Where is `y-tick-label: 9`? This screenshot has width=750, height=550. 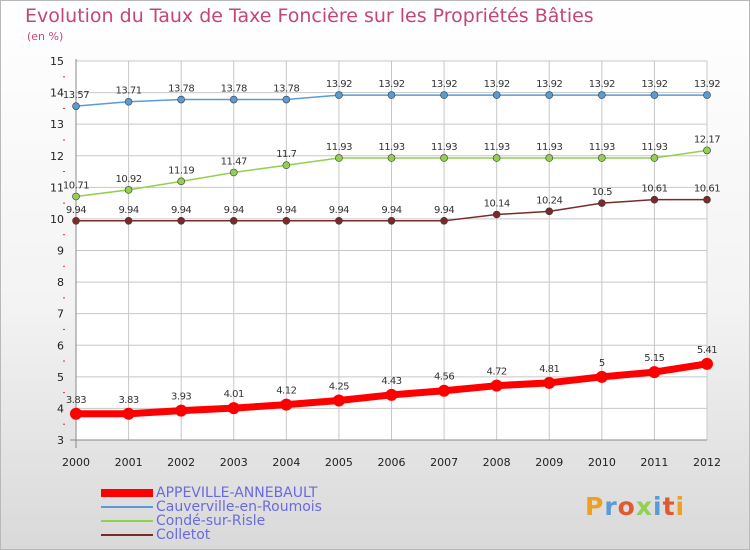
y-tick-label: 9 is located at coordinates (60, 251).